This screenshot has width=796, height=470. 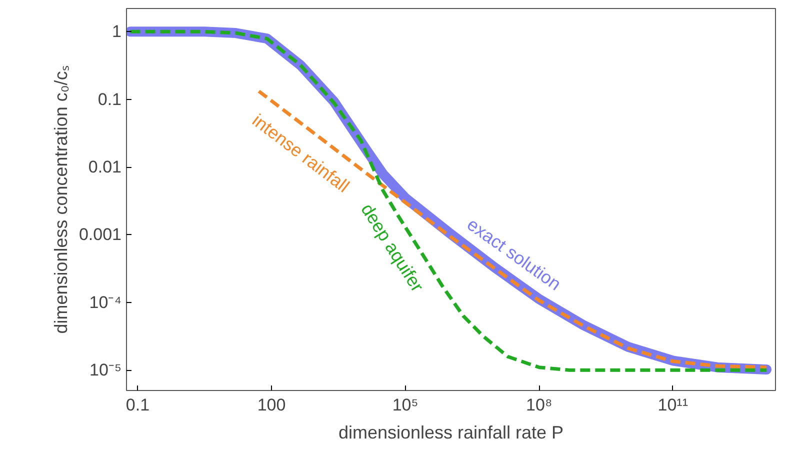 I want to click on y-tick-label: 10⁻⁵, so click(x=106, y=370).